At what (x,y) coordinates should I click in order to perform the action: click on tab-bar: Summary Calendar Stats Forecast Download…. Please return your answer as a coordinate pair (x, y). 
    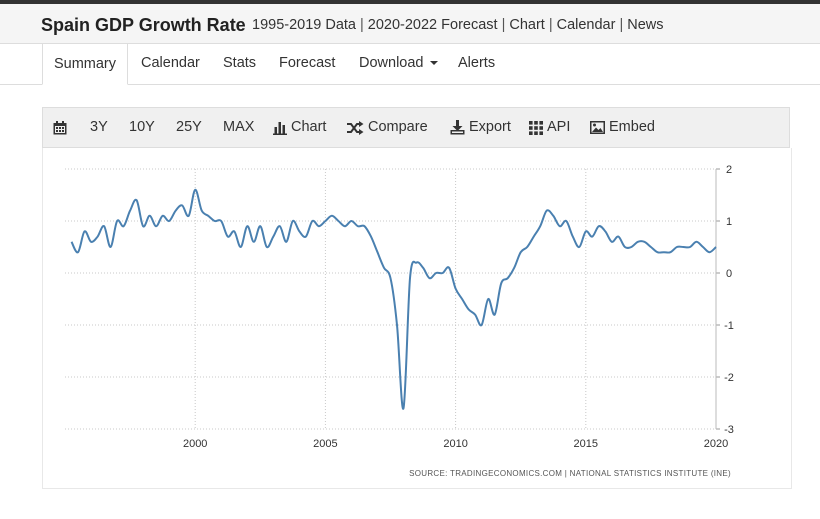
    Looking at the image, I should click on (410, 64).